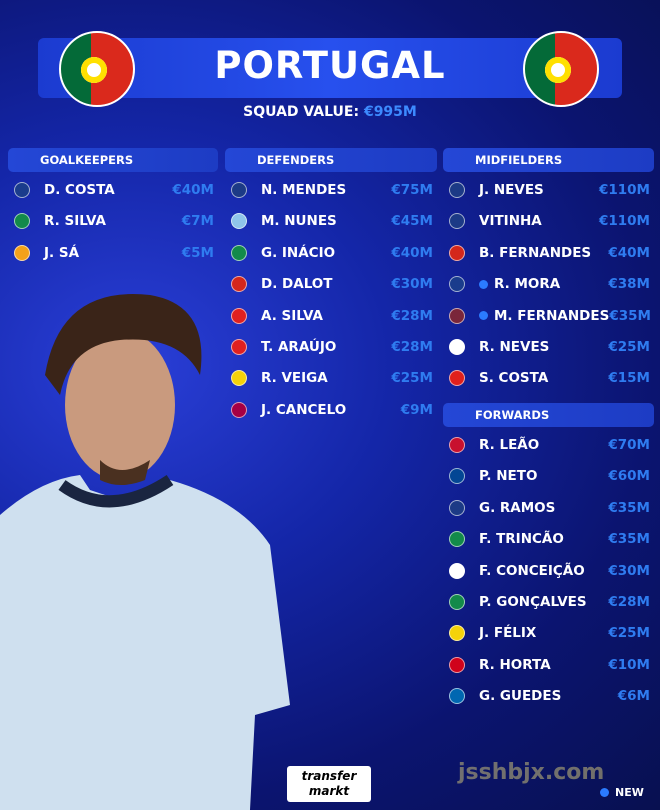 The image size is (660, 810). I want to click on player-name: S. COSTA, so click(514, 378).